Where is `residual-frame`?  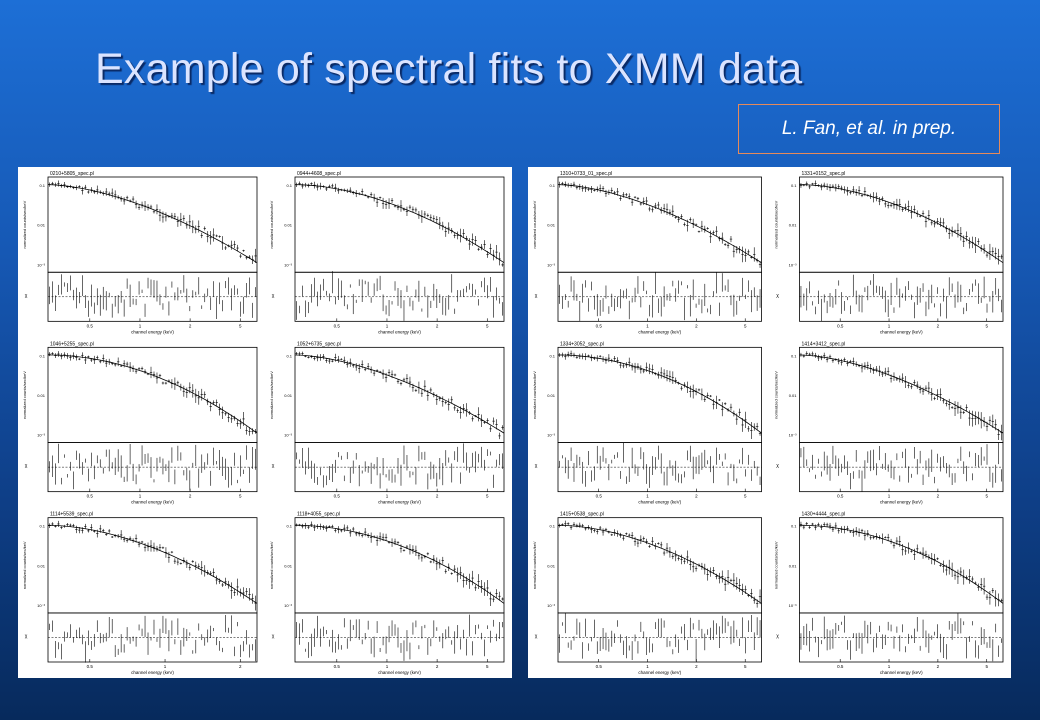
residual-frame is located at coordinates (399, 296).